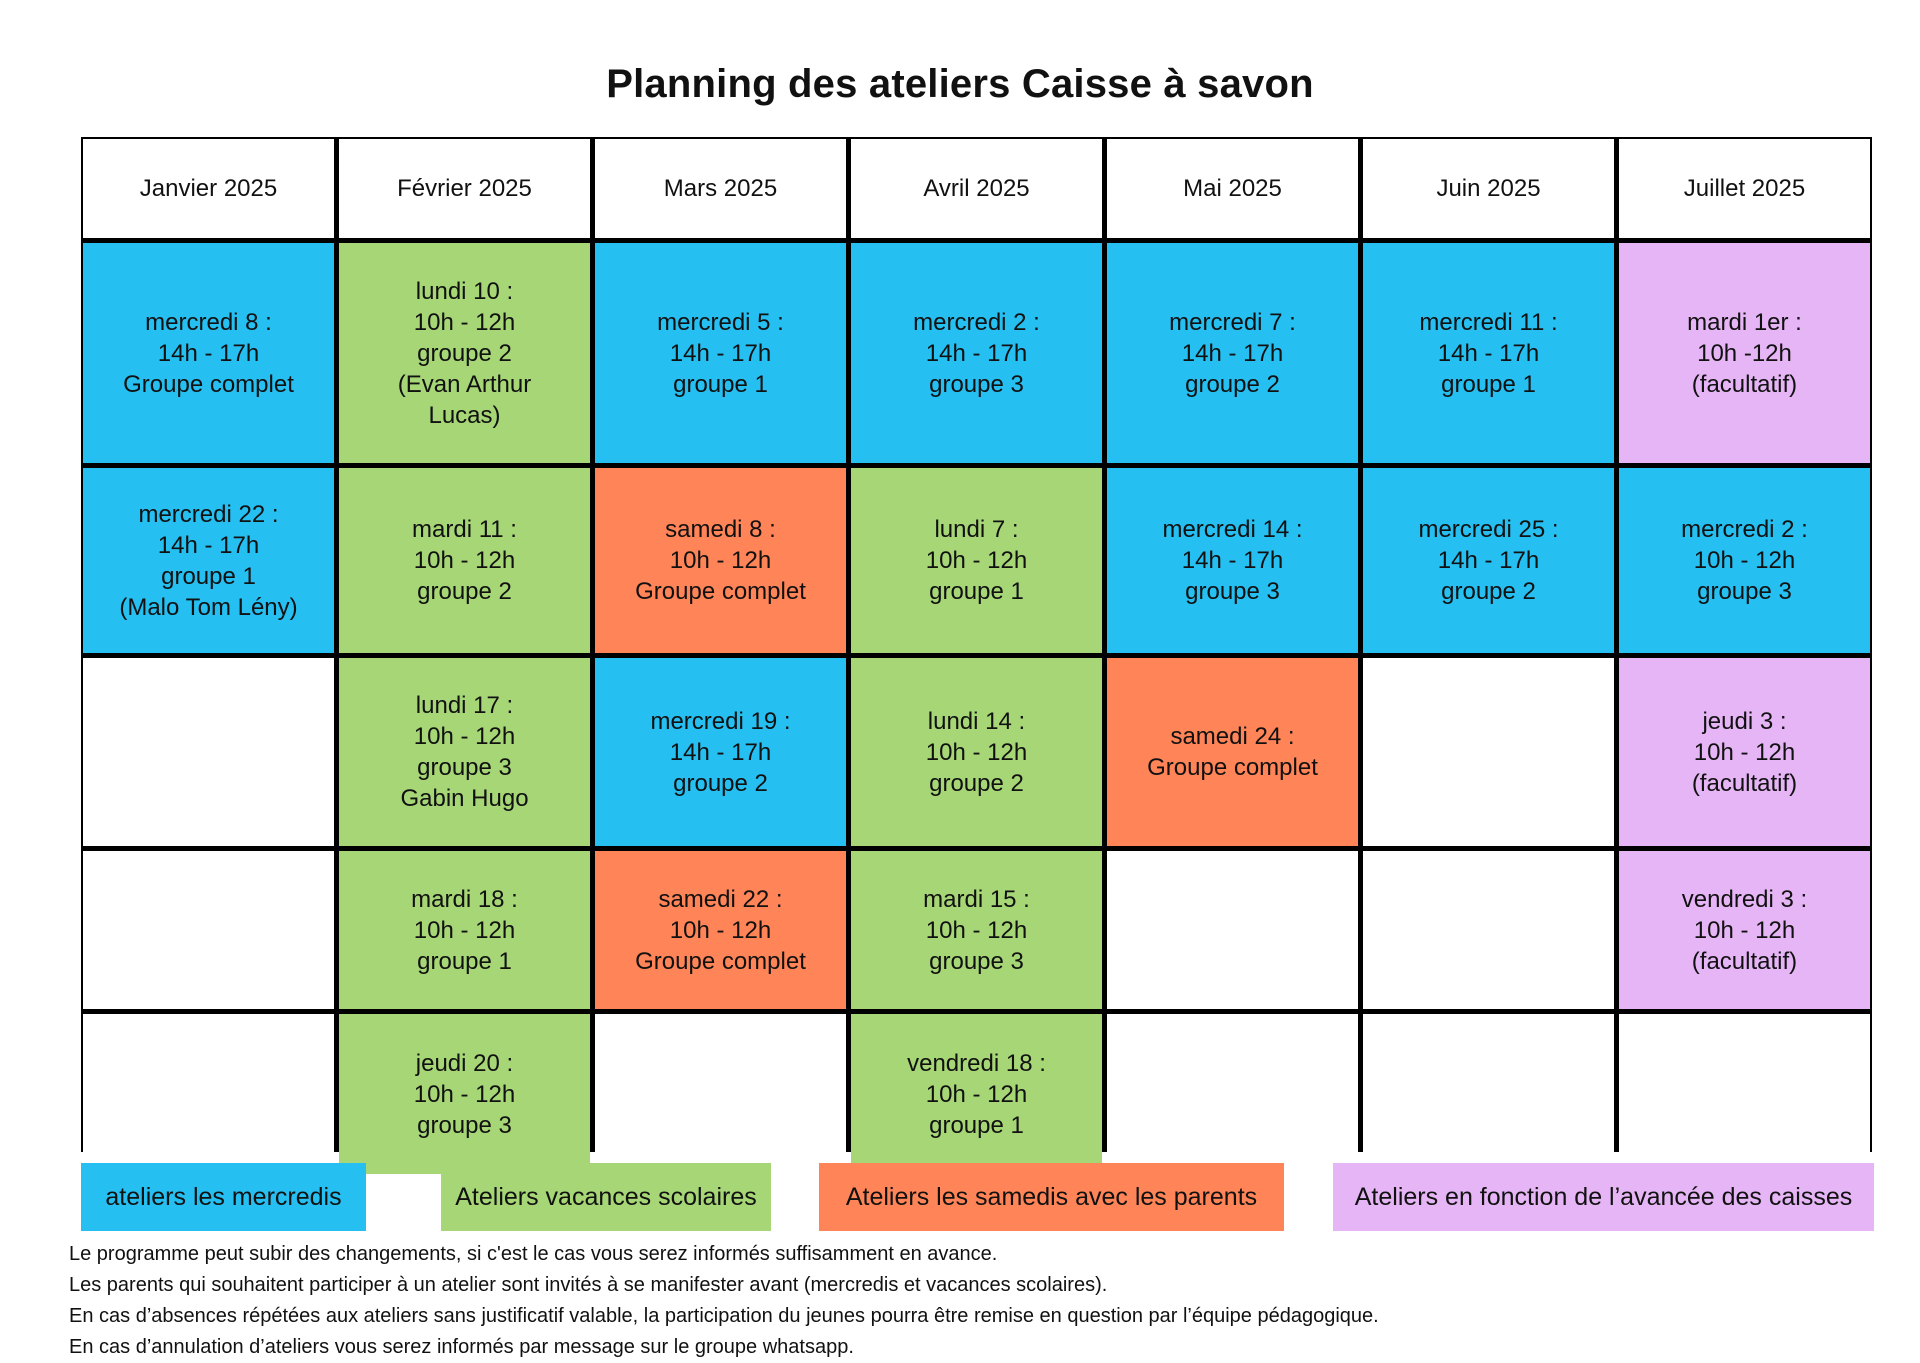 The height and width of the screenshot is (1363, 1920). Describe the element at coordinates (960, 84) in the screenshot. I see `page-title: Planning des ateliers Caisse à savon` at that location.